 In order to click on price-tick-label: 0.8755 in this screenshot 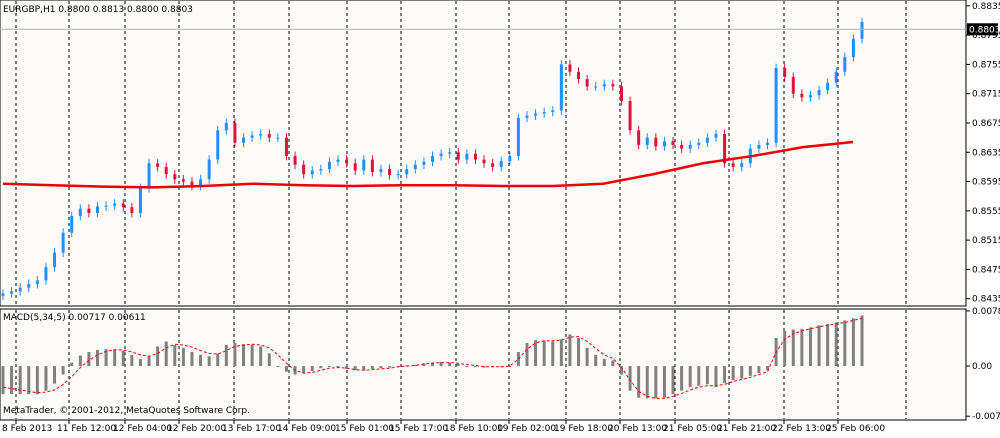, I will do `click(986, 65)`.